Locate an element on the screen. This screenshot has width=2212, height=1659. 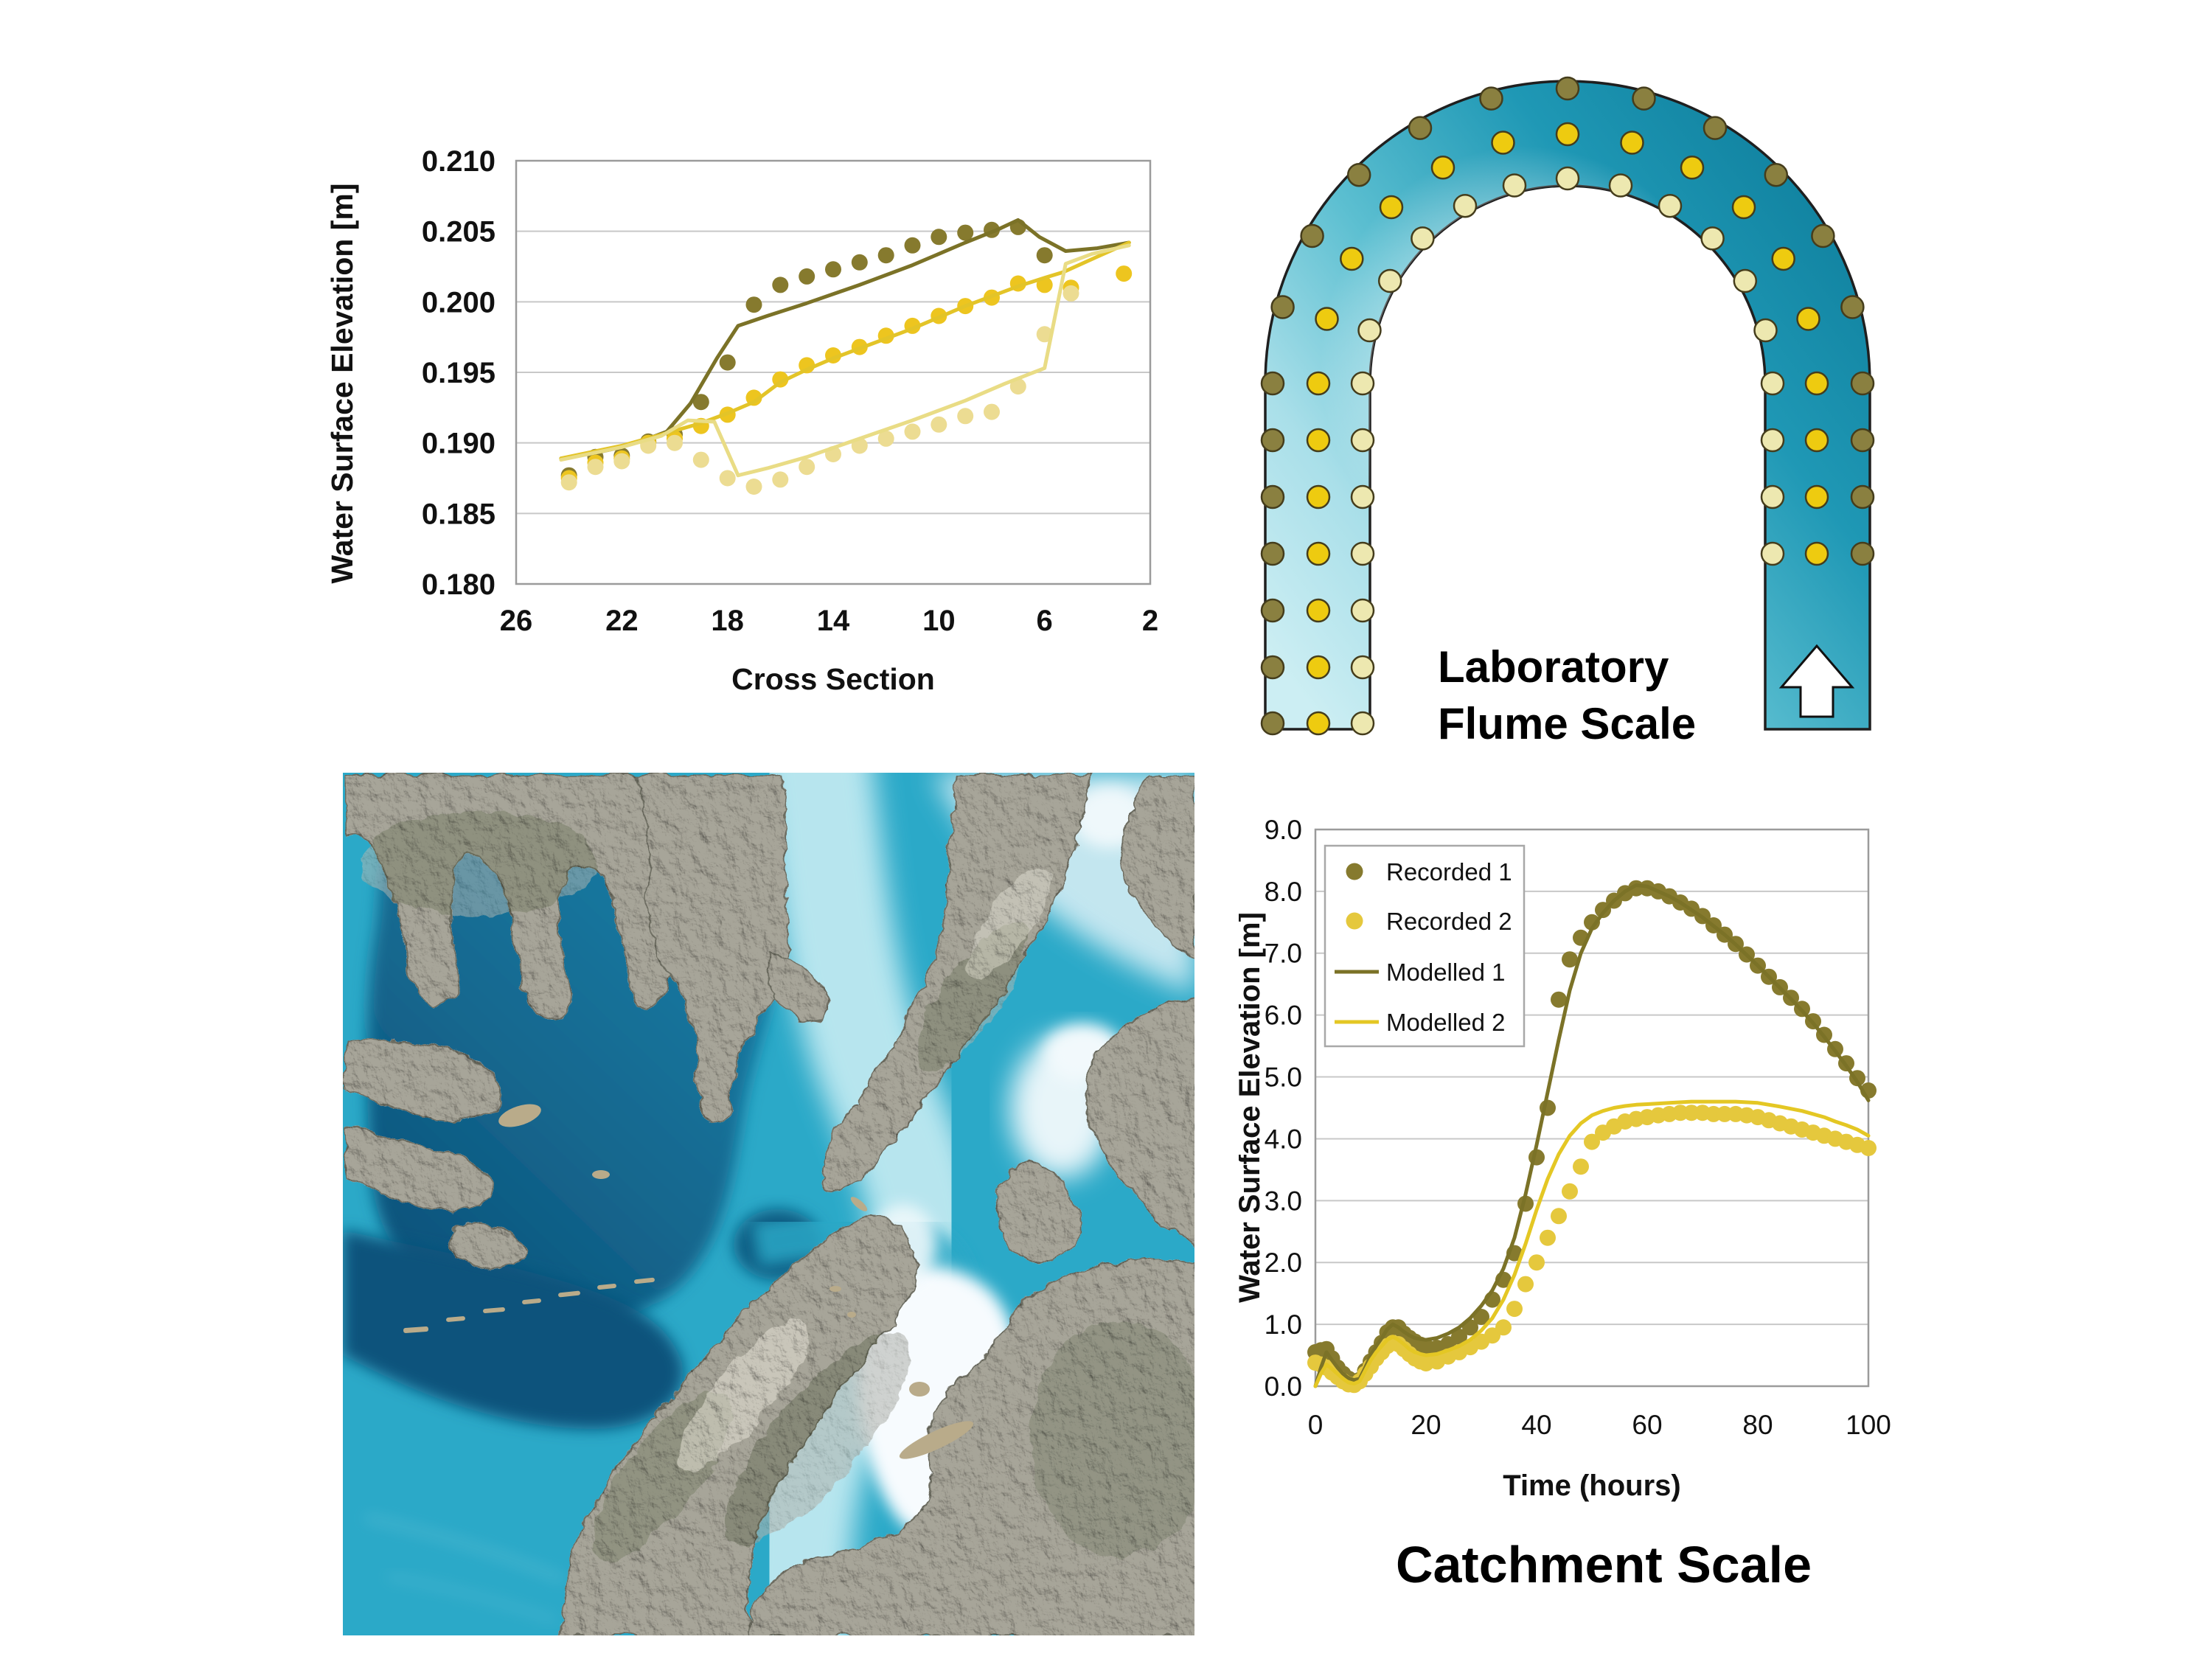
svg-text: 2.0 is located at coordinates (1283, 1263).